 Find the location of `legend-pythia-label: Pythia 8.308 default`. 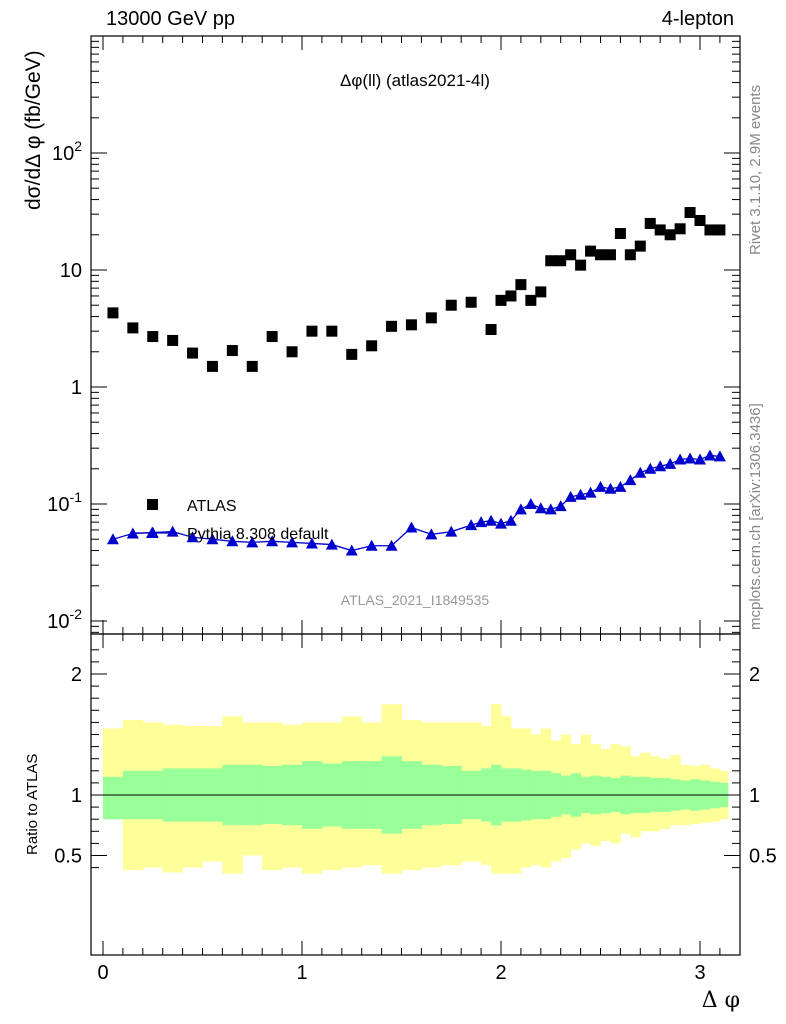

legend-pythia-label: Pythia 8.308 default is located at coordinates (258, 534).